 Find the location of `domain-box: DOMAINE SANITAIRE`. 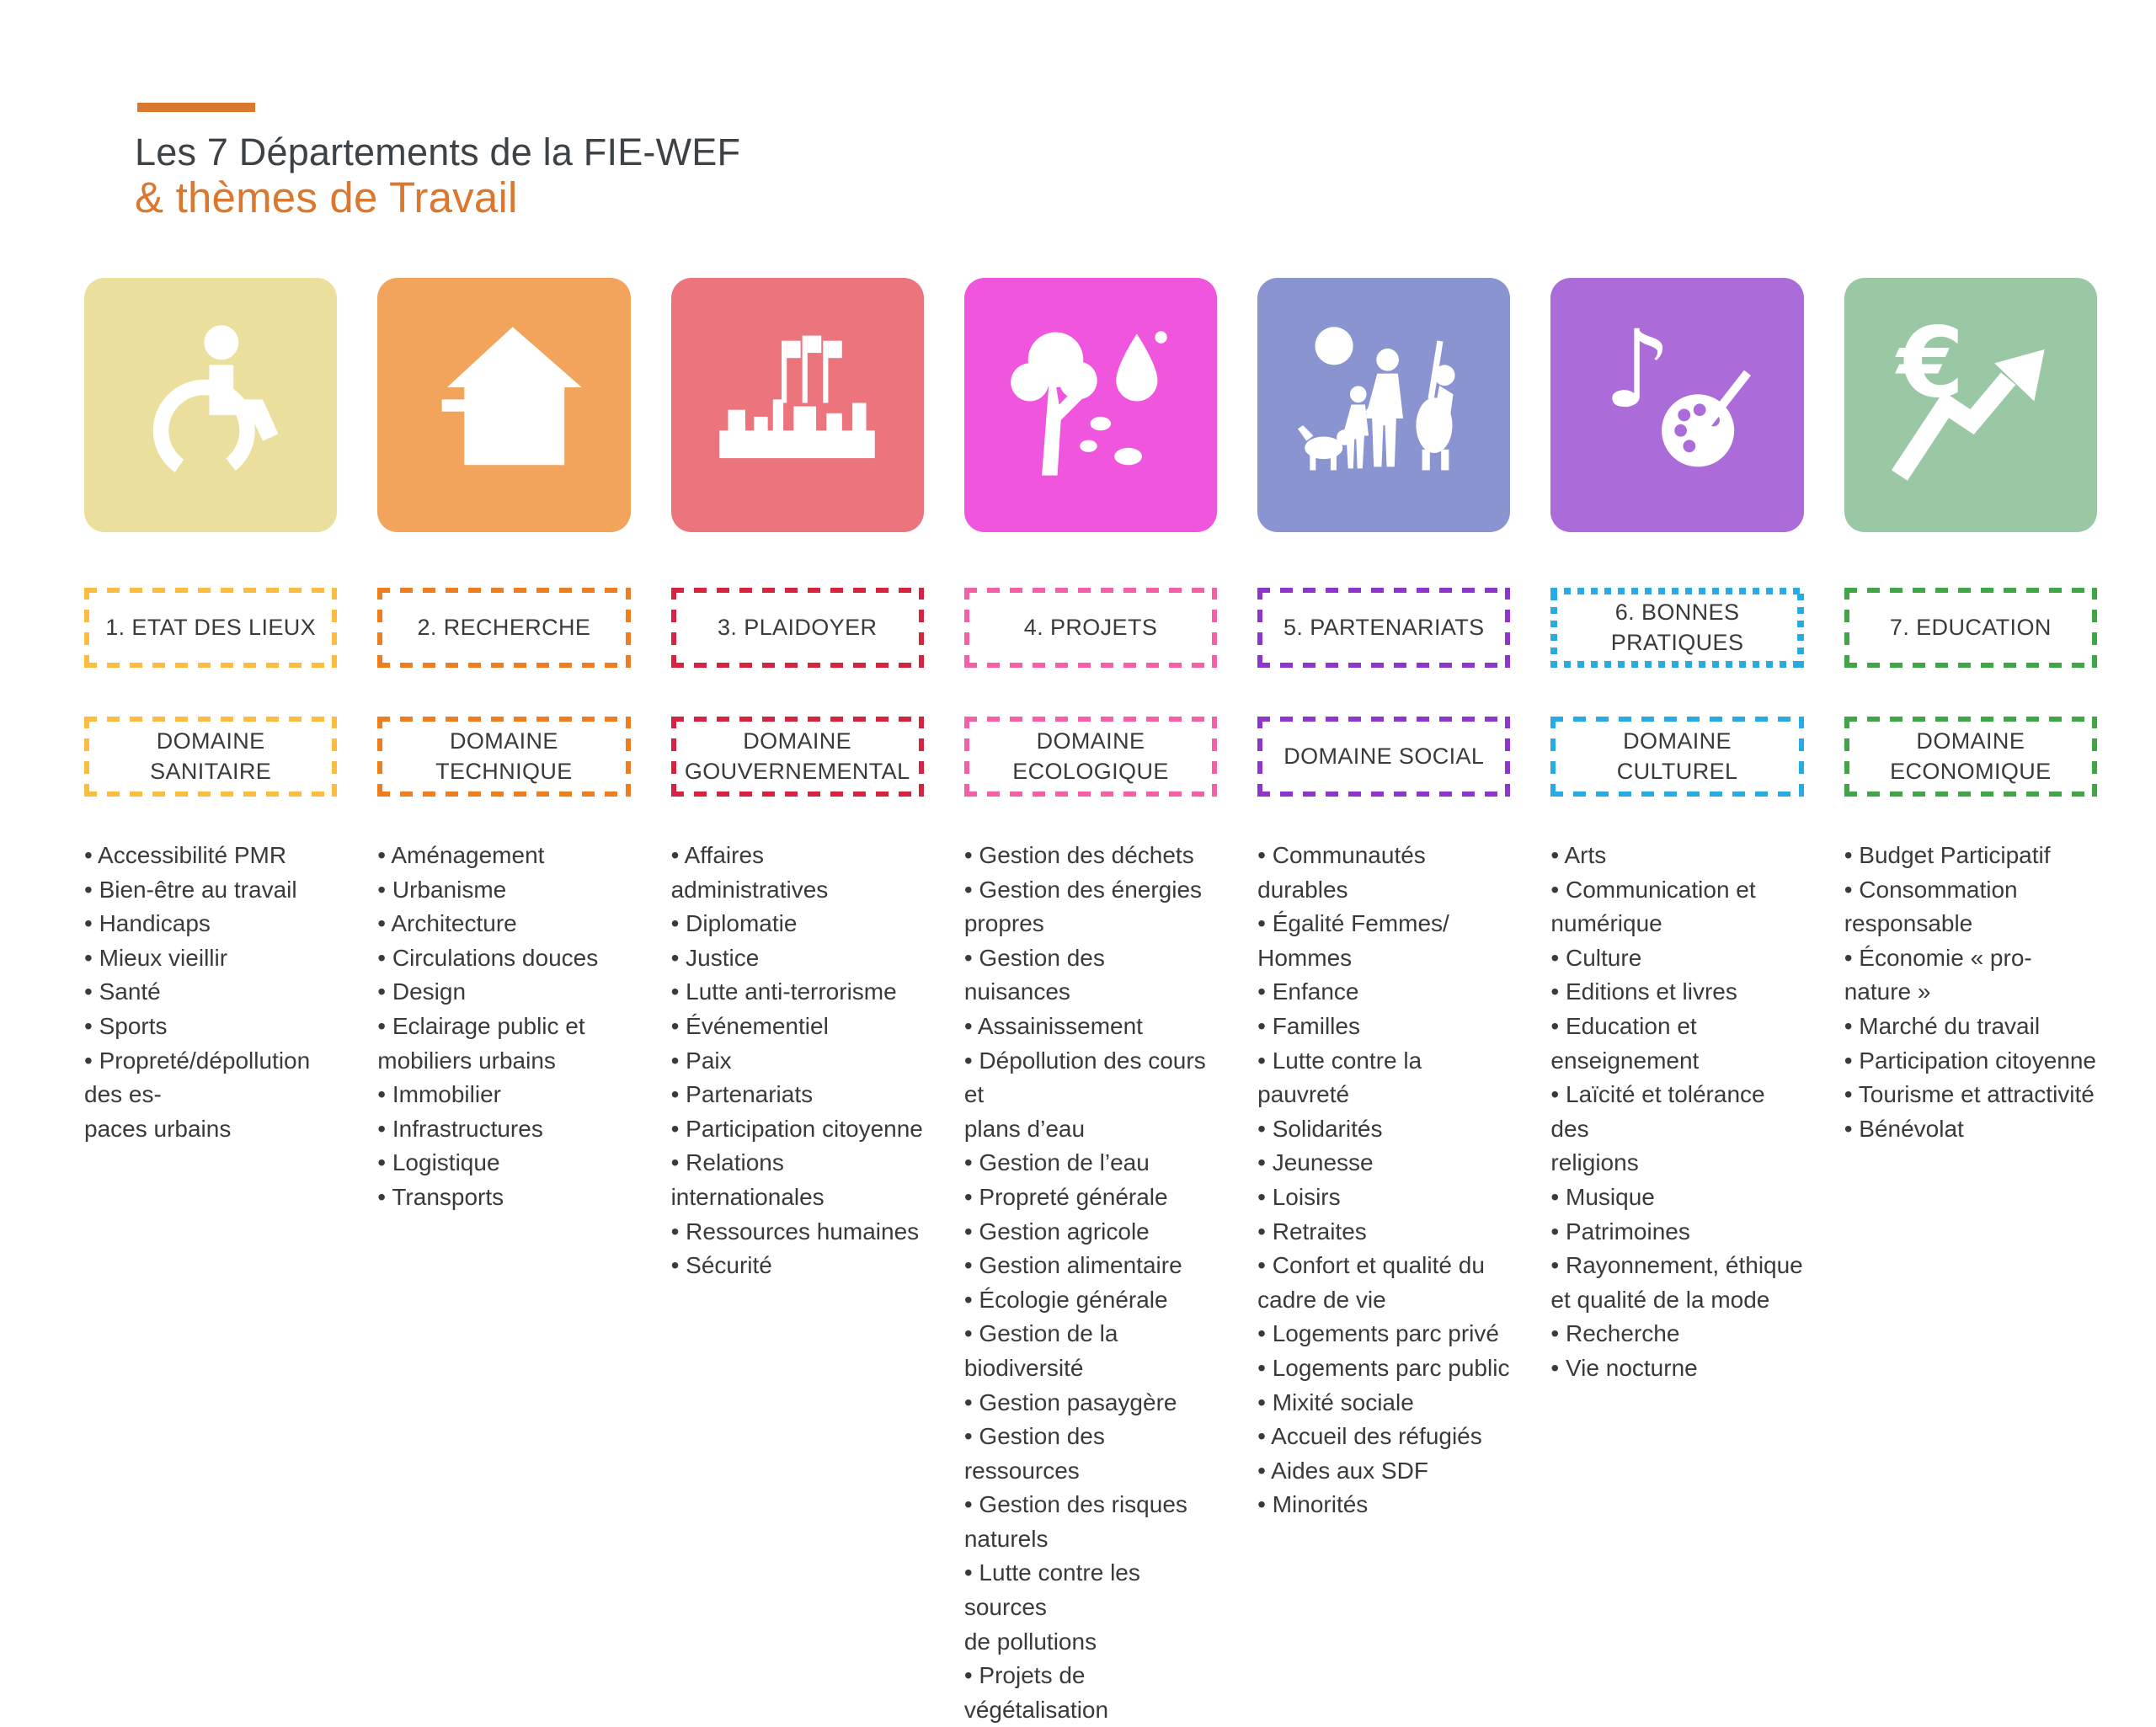

domain-box: DOMAINE SANITAIRE is located at coordinates (211, 757).